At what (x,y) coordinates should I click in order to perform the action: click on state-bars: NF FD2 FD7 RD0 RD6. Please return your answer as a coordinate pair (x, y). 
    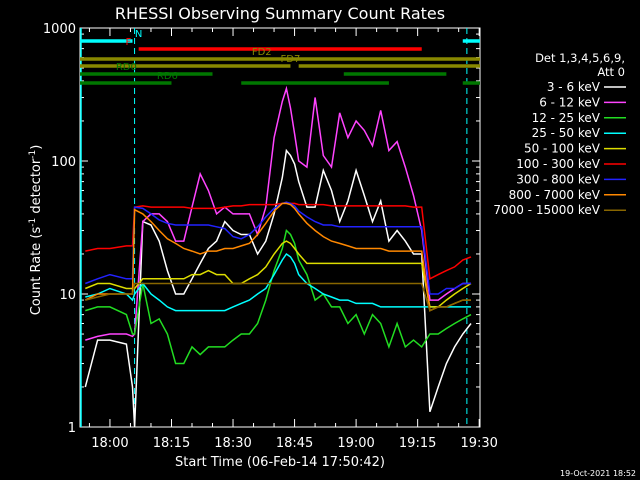
    Looking at the image, I should click on (280, 57).